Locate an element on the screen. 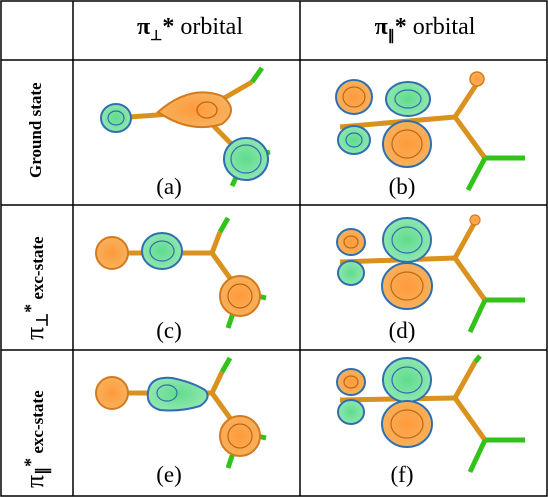  panel-f-molecule is located at coordinates (430, 414).